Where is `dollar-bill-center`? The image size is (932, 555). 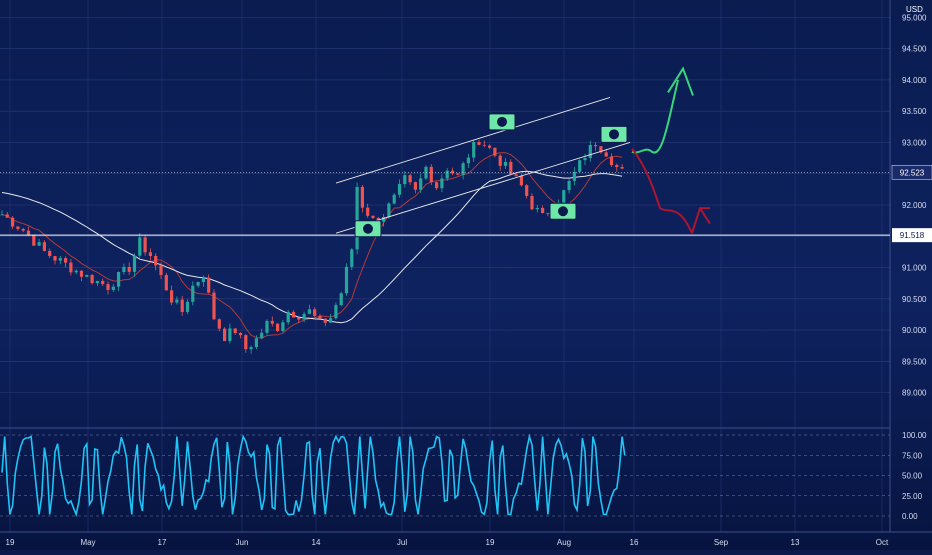 dollar-bill-center is located at coordinates (368, 228).